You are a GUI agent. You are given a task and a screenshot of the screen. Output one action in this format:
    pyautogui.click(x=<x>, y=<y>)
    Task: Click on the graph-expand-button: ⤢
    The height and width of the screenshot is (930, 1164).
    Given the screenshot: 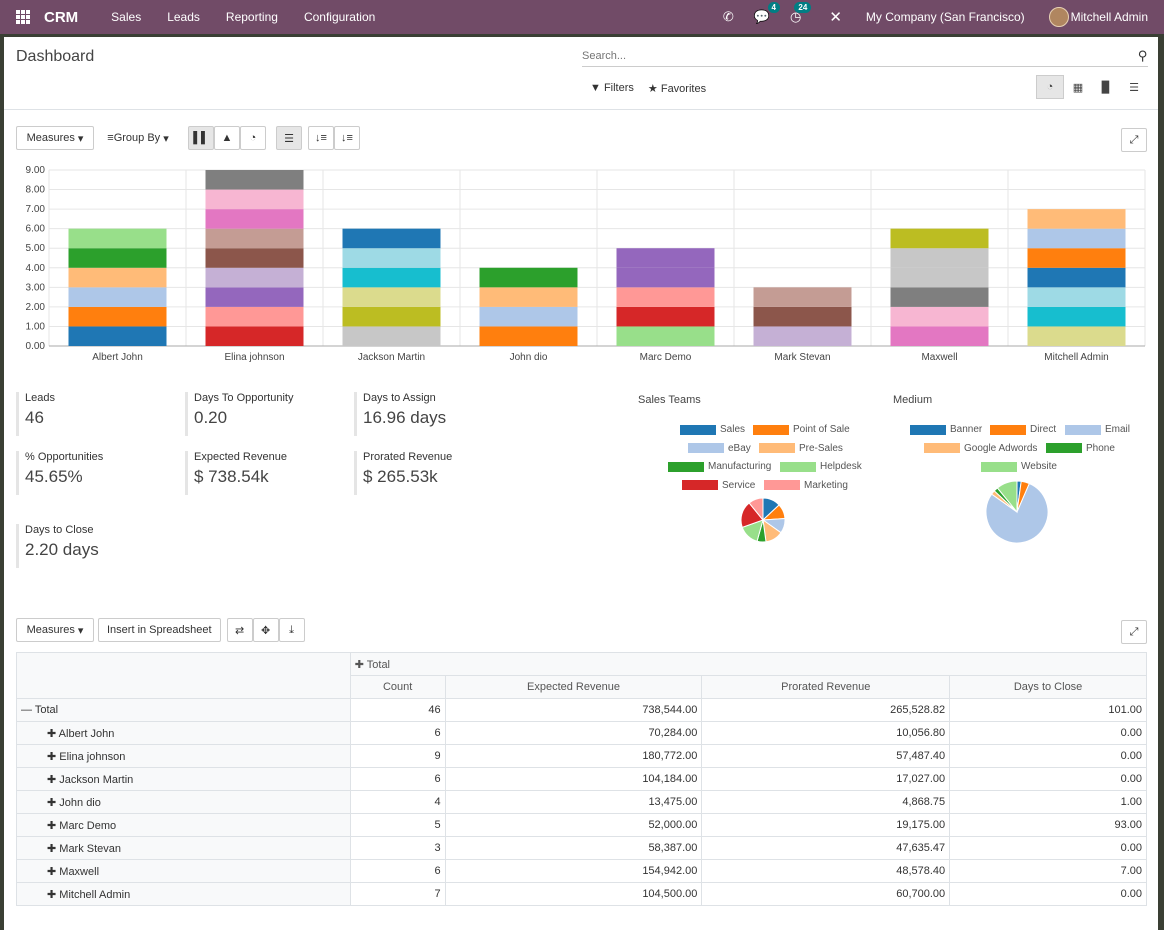 What is the action you would take?
    pyautogui.click(x=1134, y=140)
    